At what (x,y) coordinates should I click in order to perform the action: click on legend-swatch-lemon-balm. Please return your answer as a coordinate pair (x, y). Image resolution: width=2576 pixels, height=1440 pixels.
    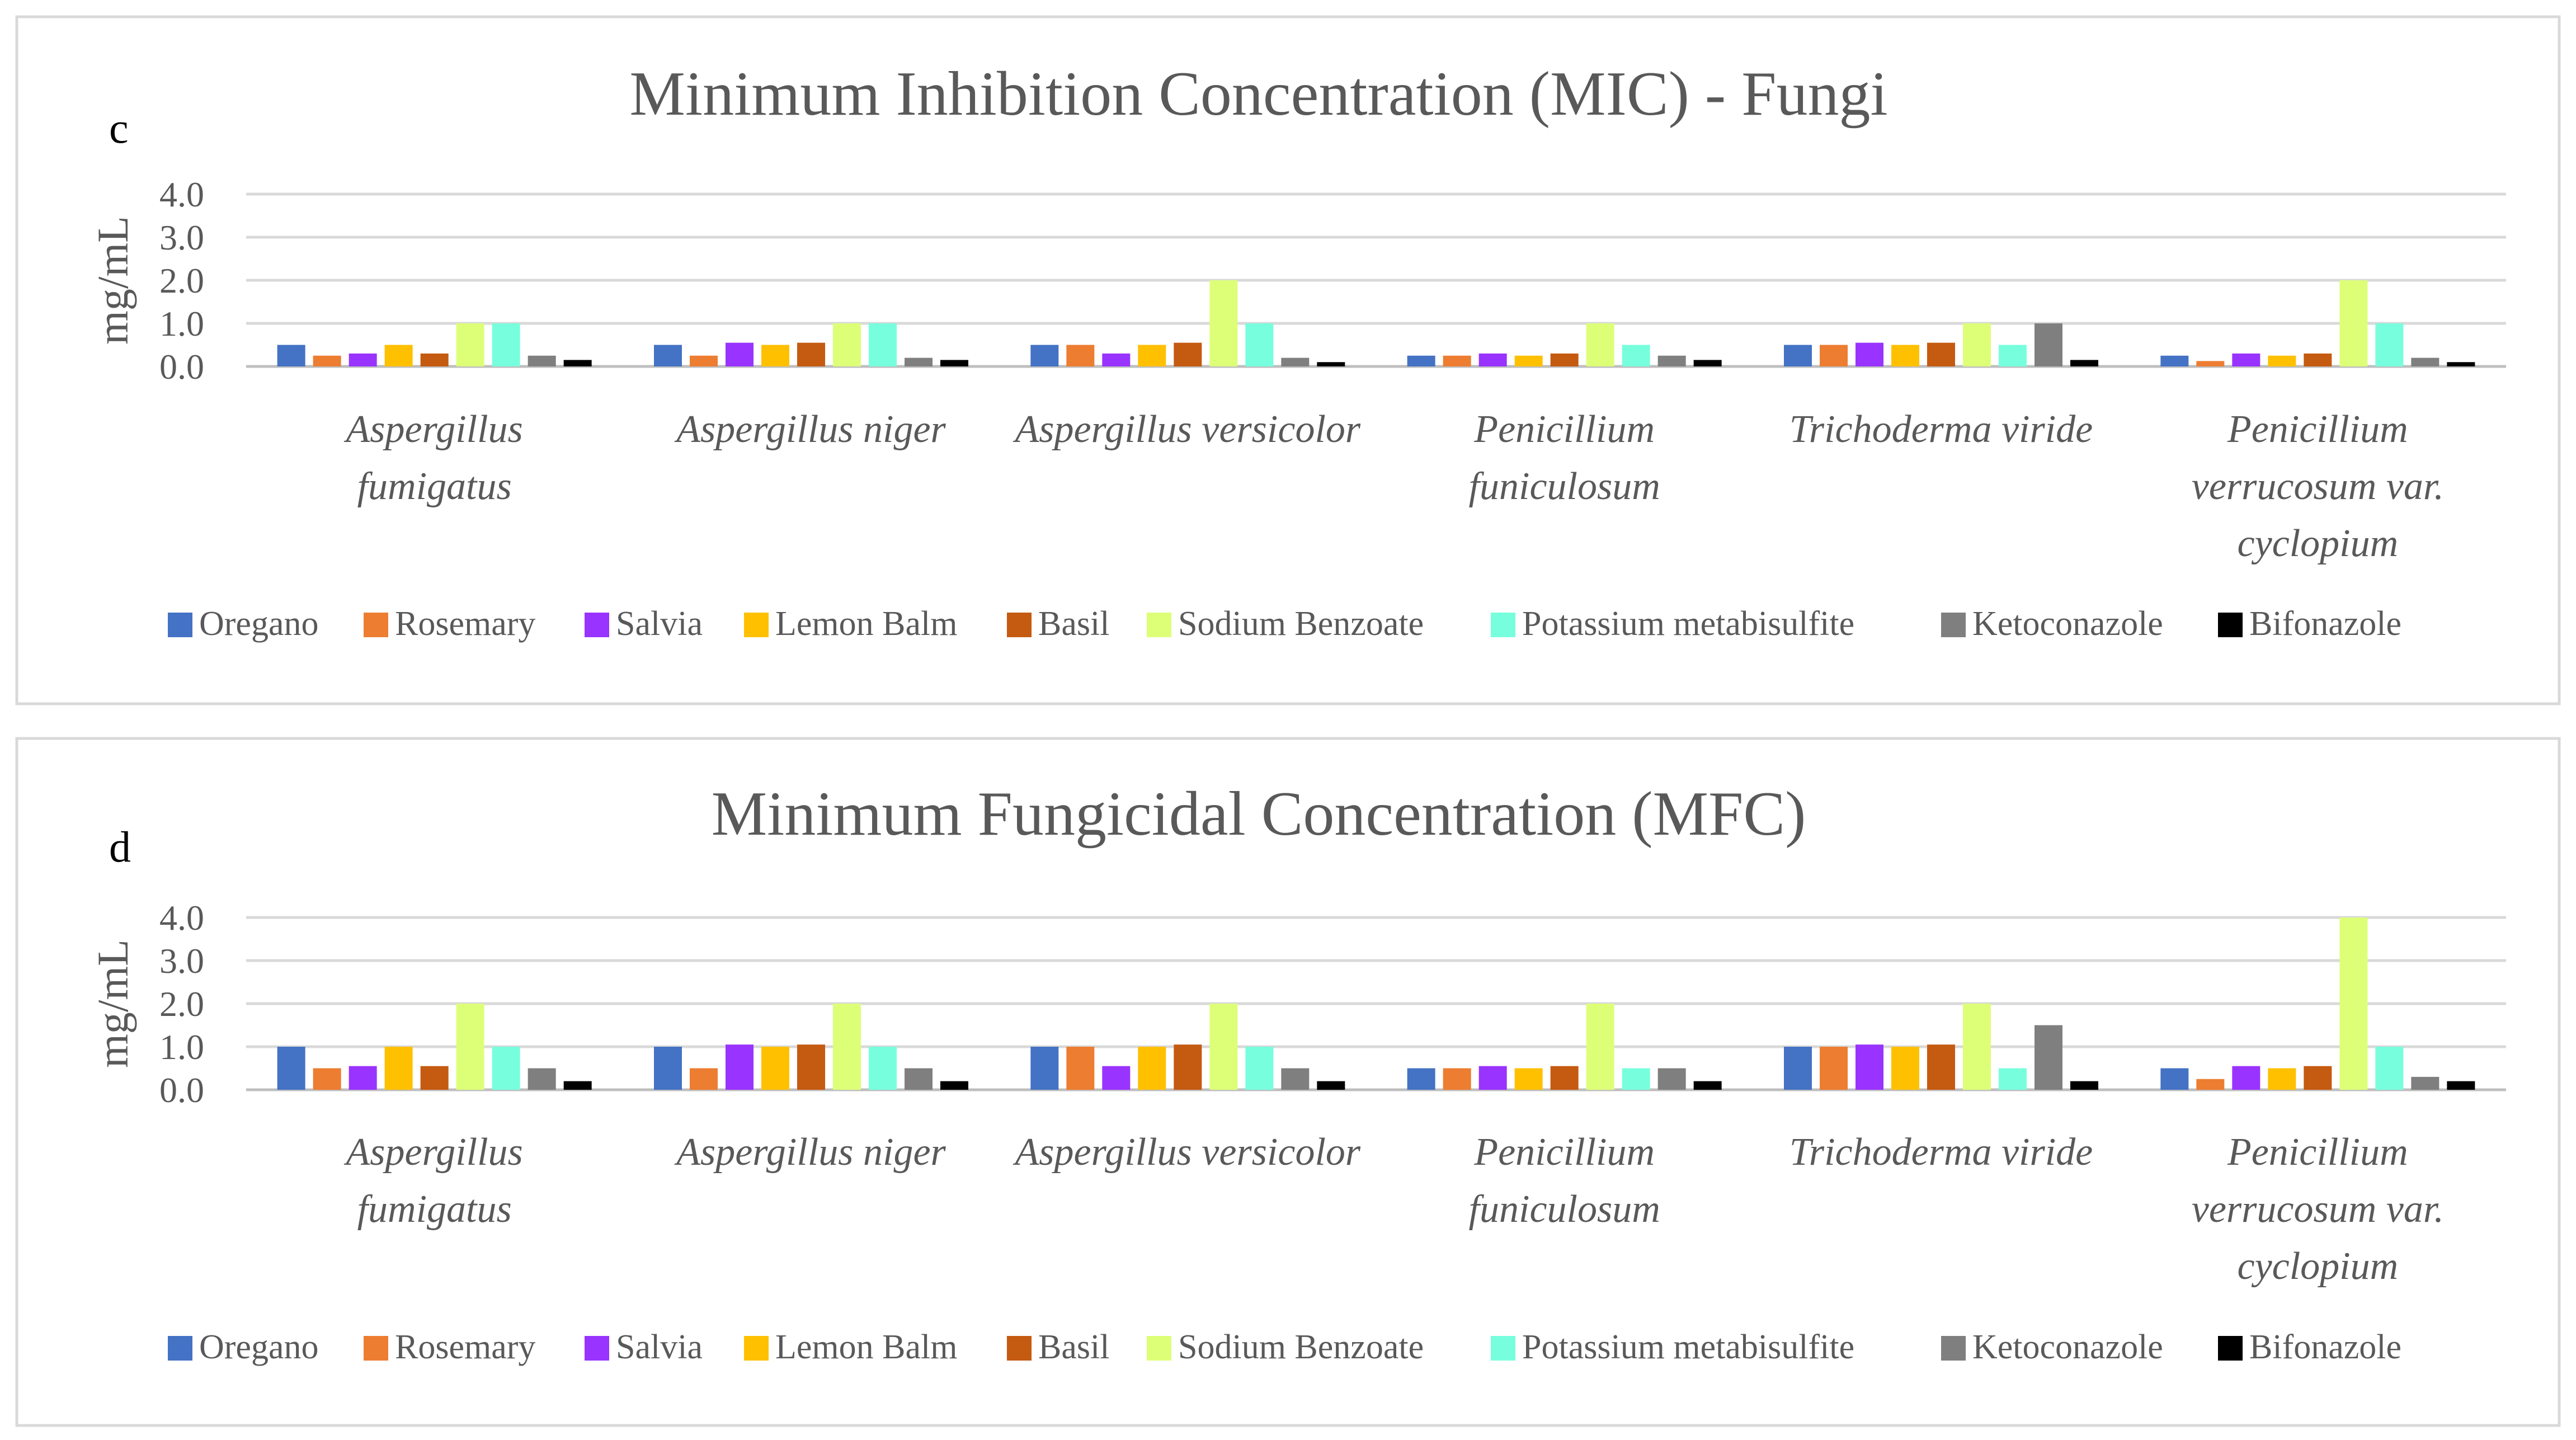
    Looking at the image, I should click on (756, 625).